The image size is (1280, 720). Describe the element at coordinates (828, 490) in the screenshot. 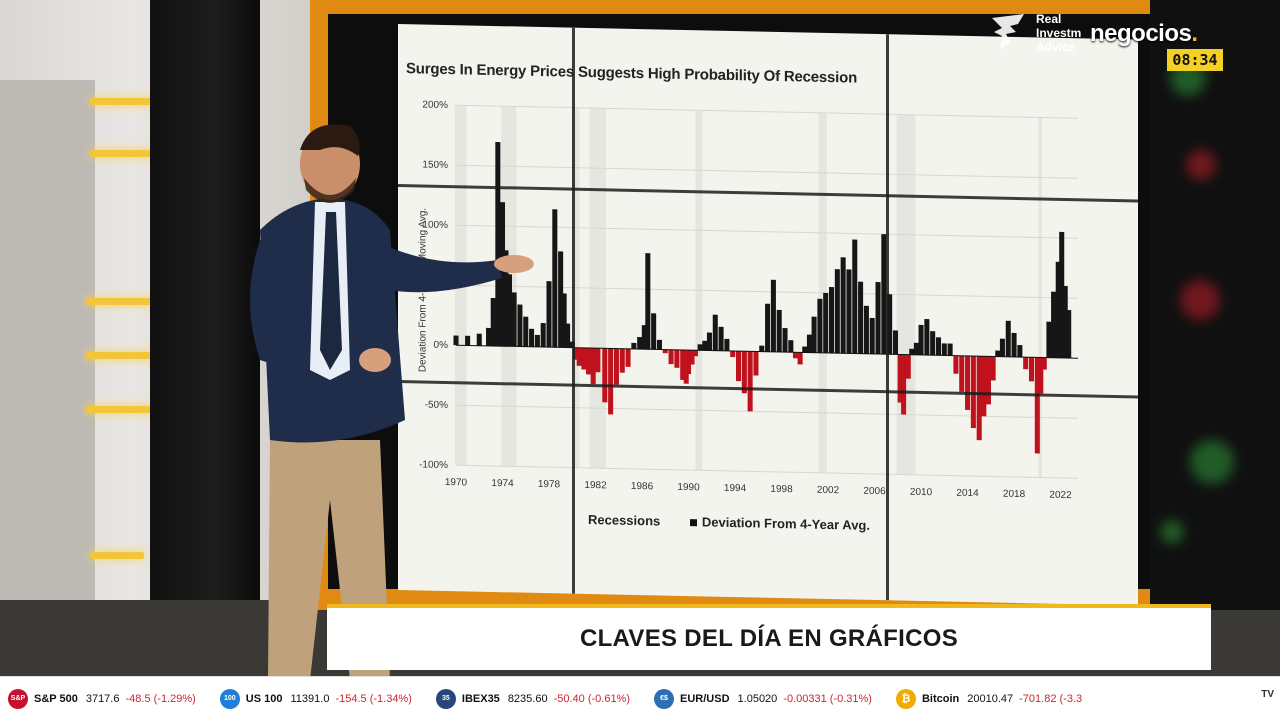

I see `x-tick-label: 2002` at that location.